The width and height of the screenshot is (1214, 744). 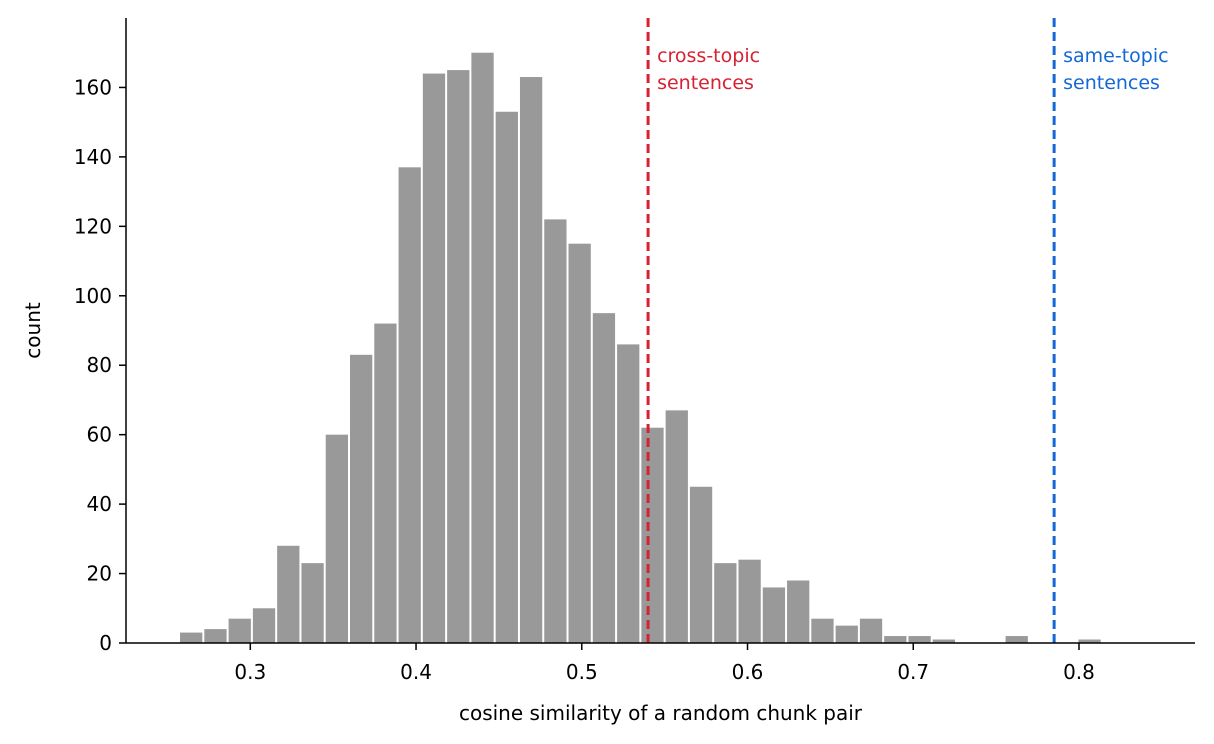 What do you see at coordinates (99, 574) in the screenshot?
I see `y-tick-label: 20` at bounding box center [99, 574].